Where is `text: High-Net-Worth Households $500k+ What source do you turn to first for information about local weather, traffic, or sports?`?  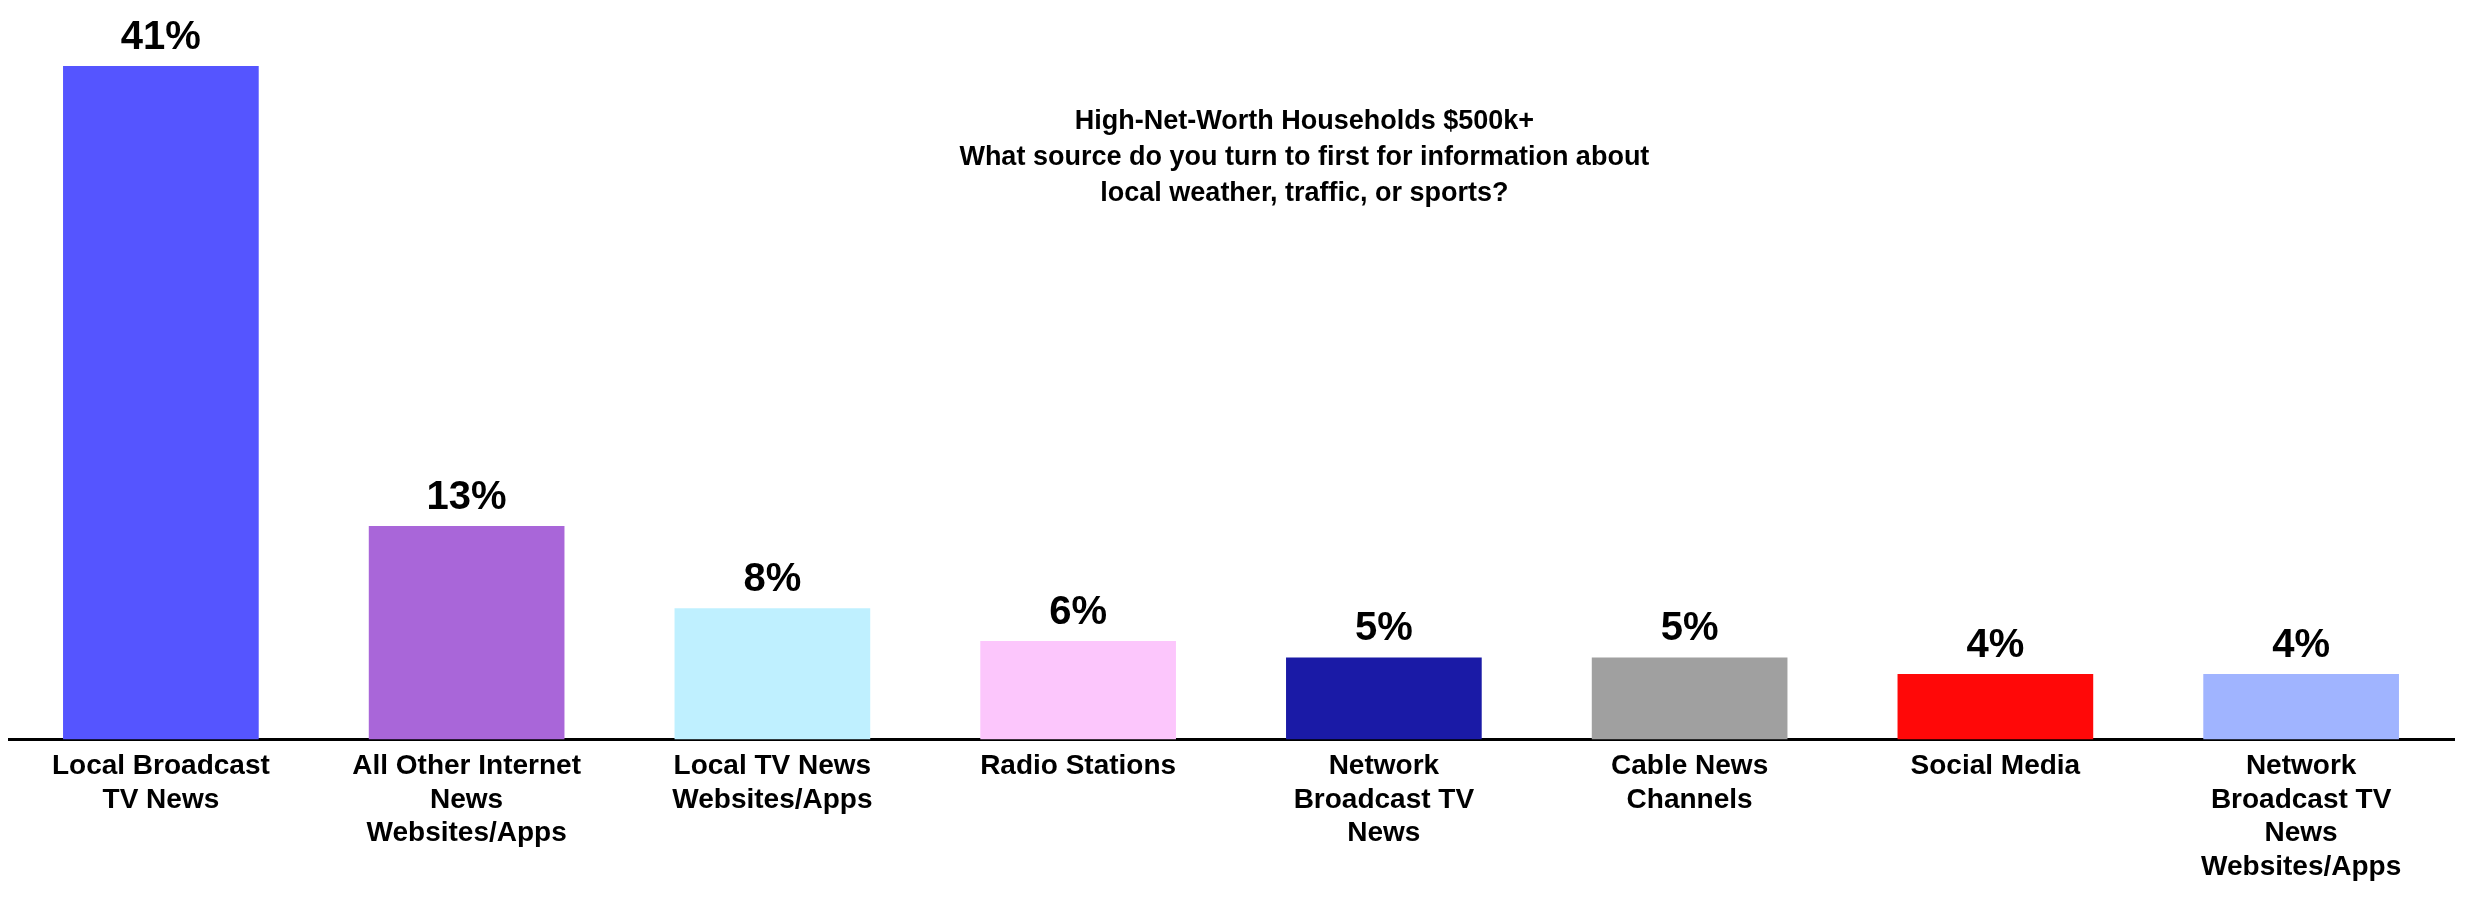 text: High-Net-Worth Households $500k+ What source do you turn to first for information about local weather, traffic, or sports? is located at coordinates (1304, 155).